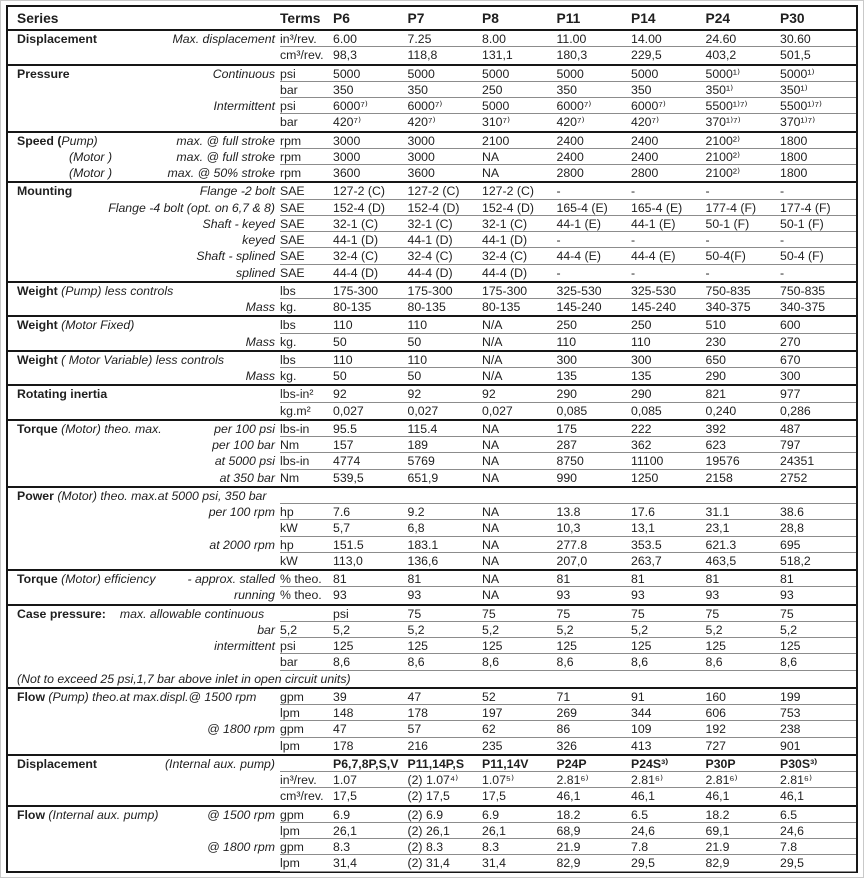 The image size is (864, 878). Describe the element at coordinates (345, 780) in the screenshot. I see `value-cell: 1.07` at that location.